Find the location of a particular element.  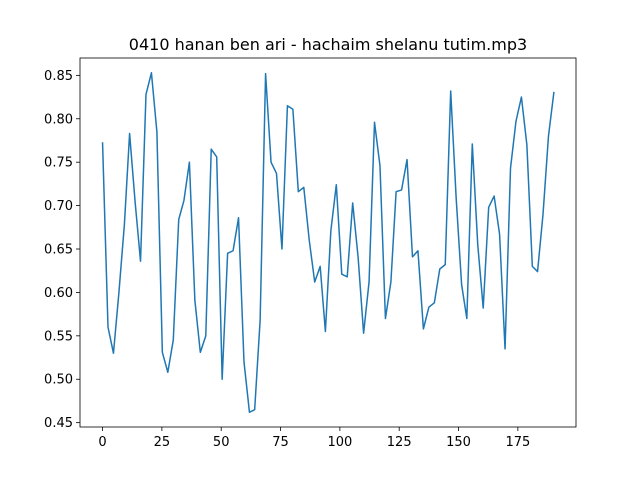

x-tick-label: 75 is located at coordinates (280, 442).